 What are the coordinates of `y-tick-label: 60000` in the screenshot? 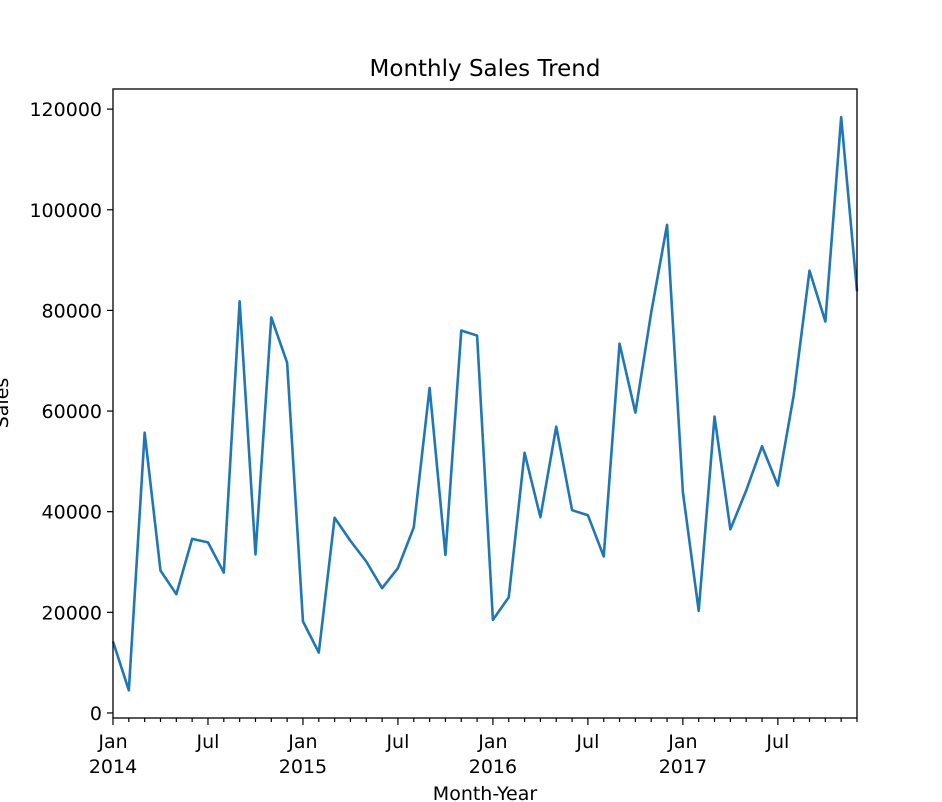 It's located at (72, 412).